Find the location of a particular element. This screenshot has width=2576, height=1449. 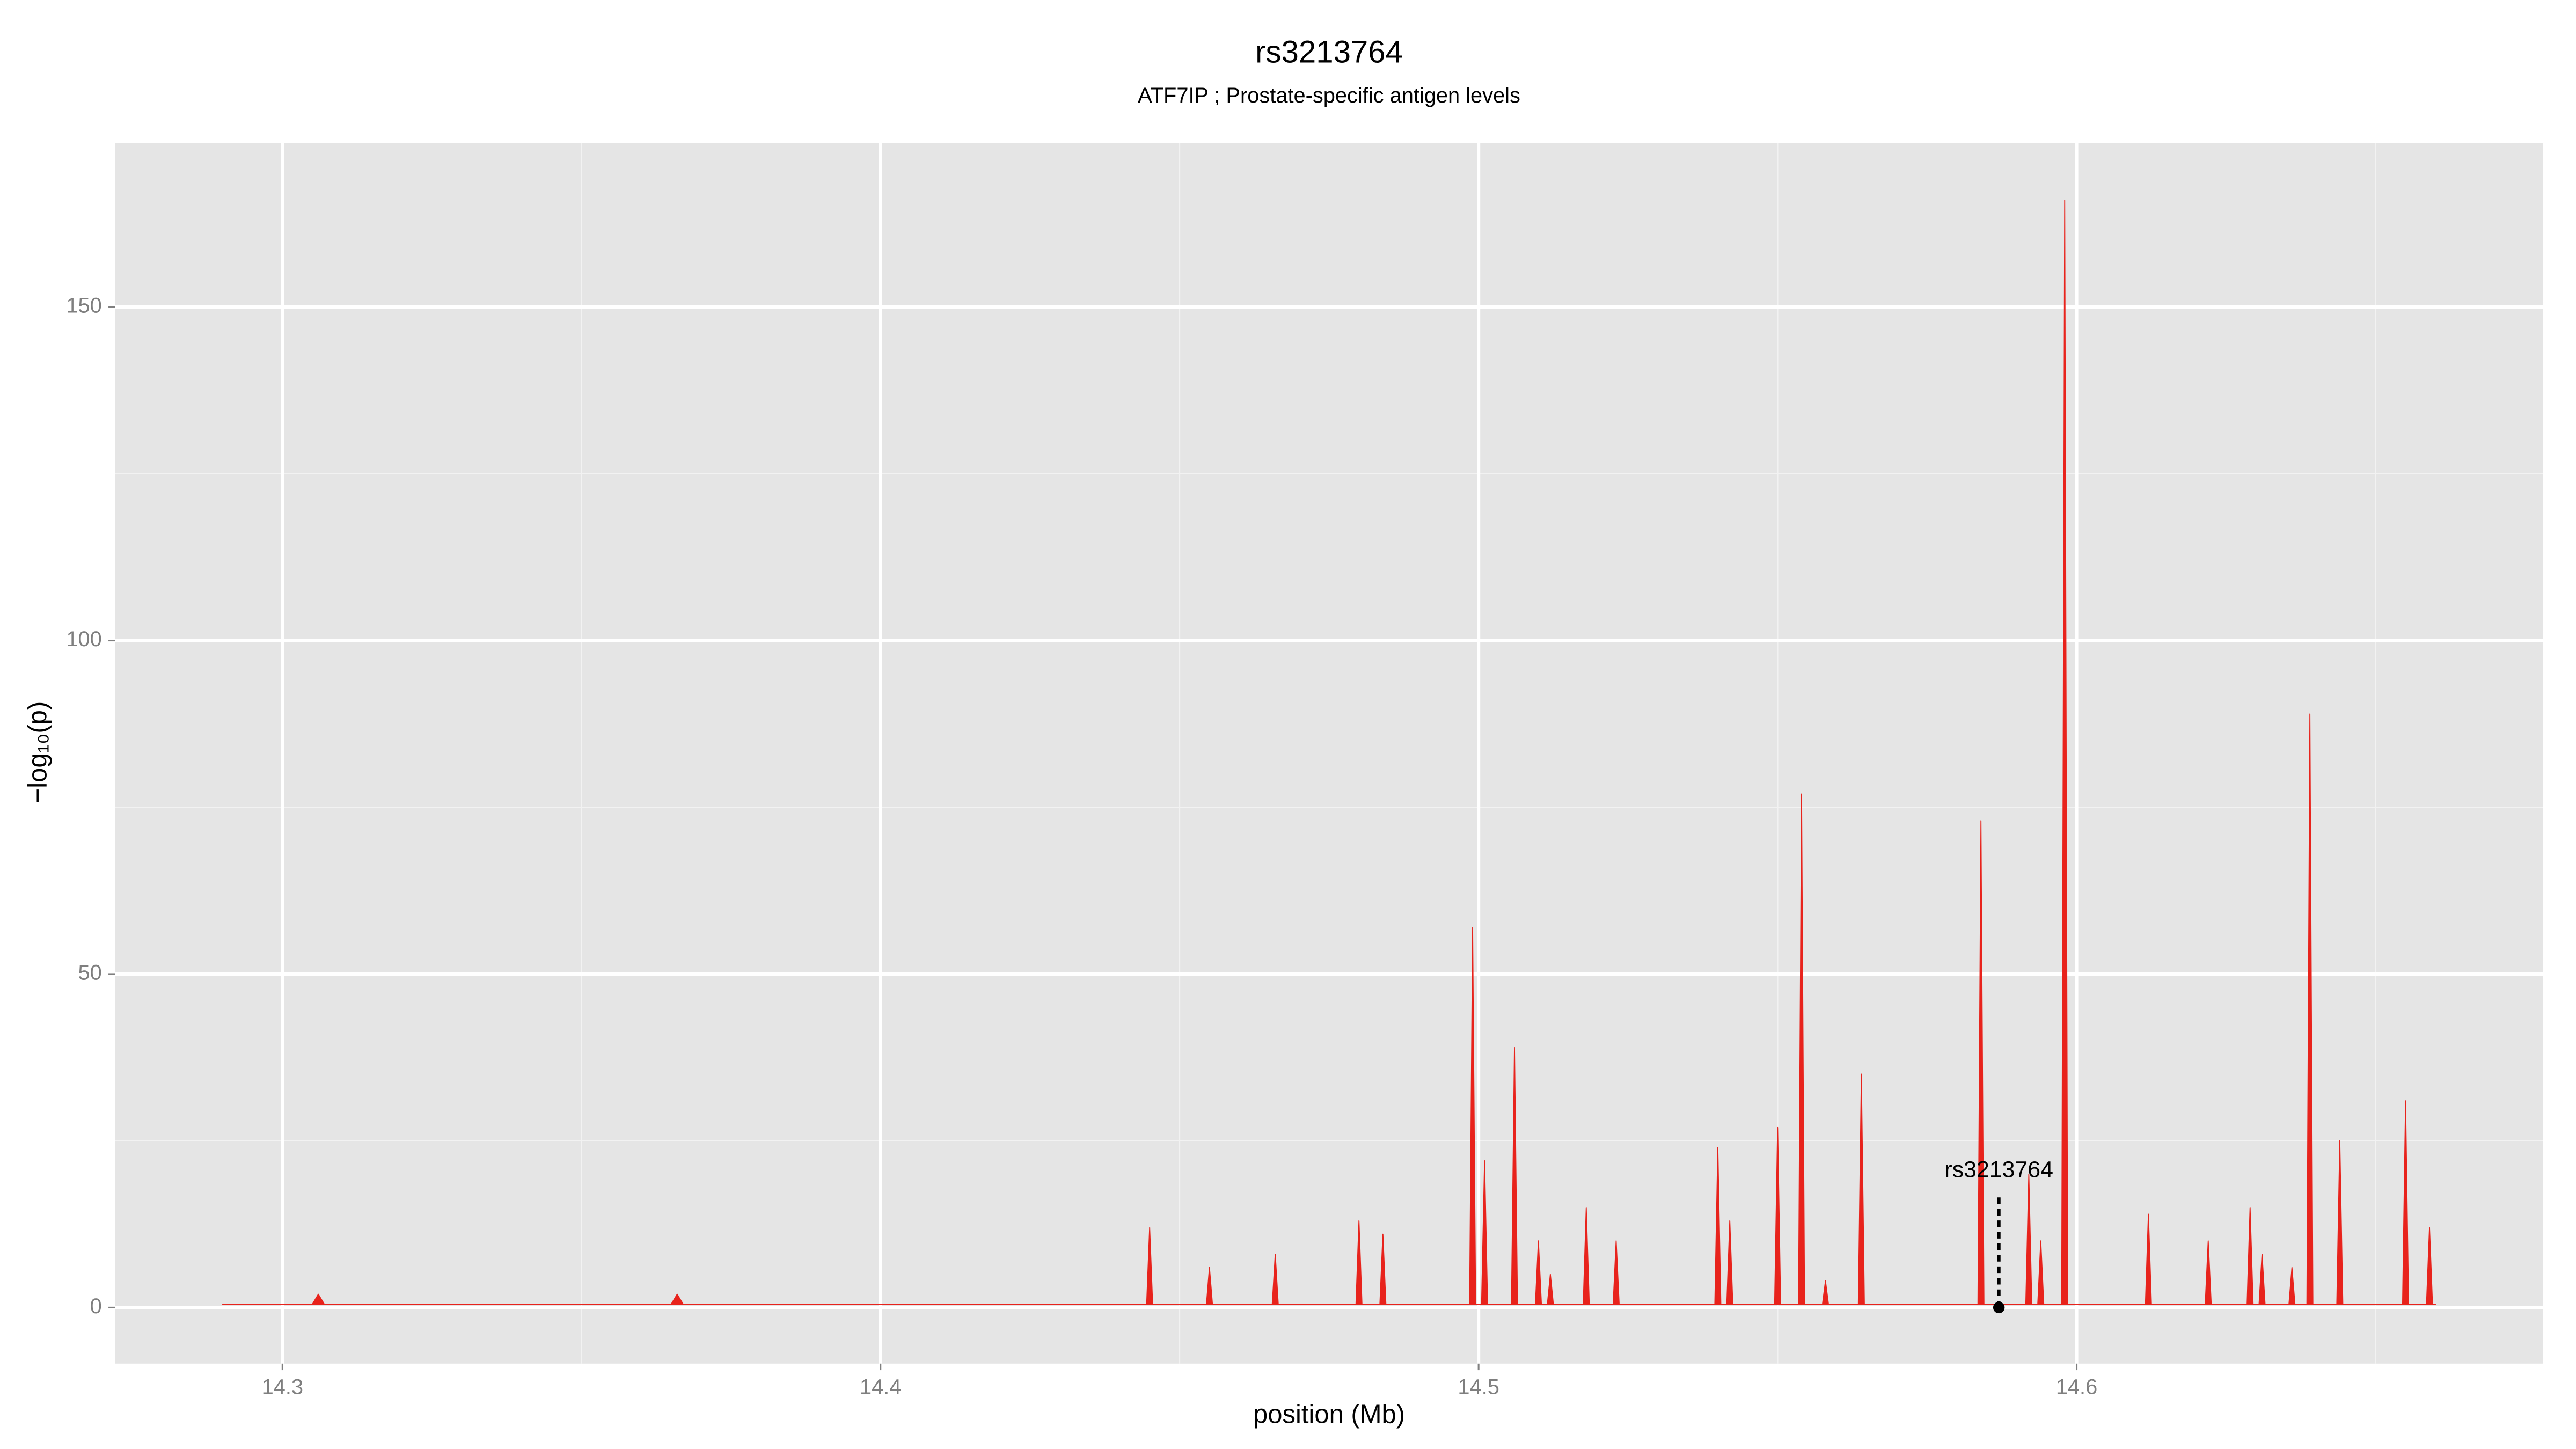

y-tick-label: 0 is located at coordinates (96, 1306).